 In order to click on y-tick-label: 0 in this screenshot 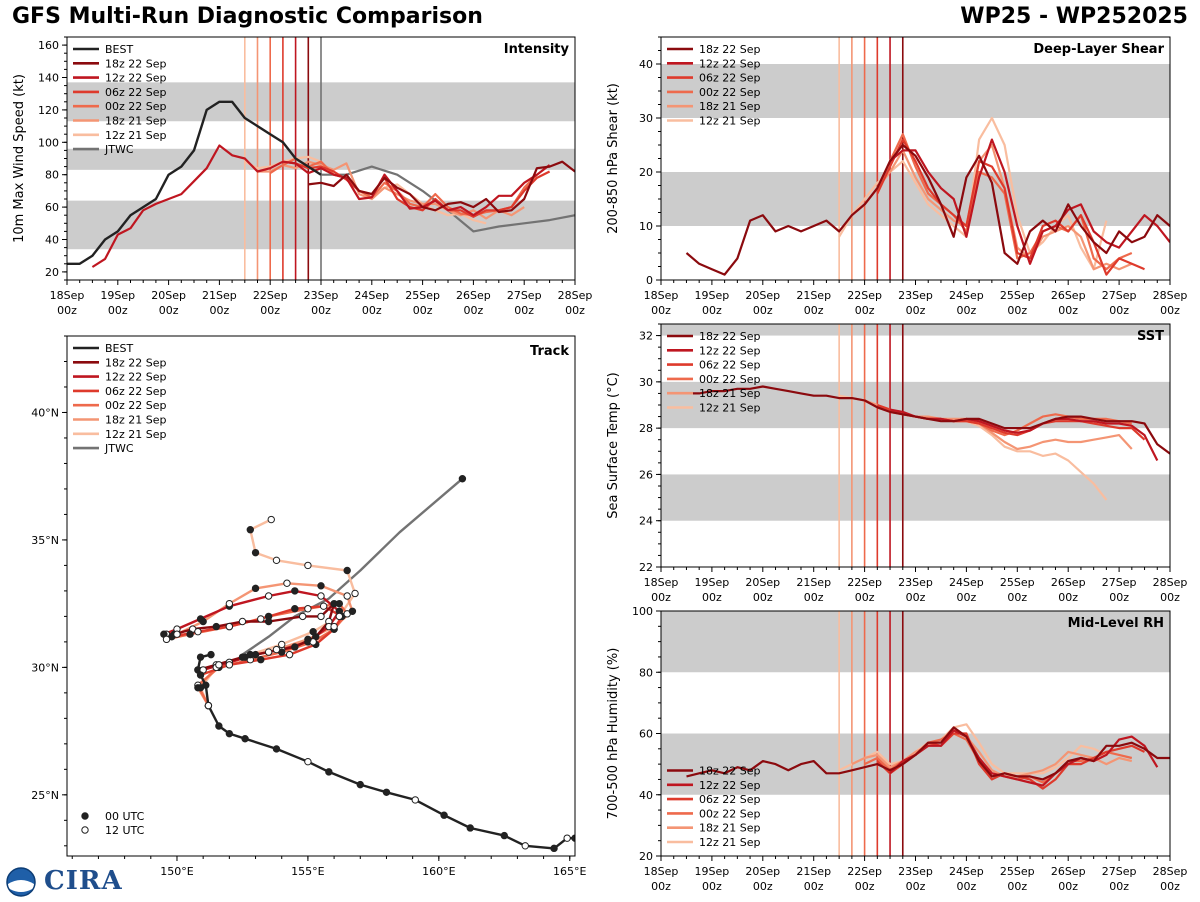, I will do `click(649, 280)`.